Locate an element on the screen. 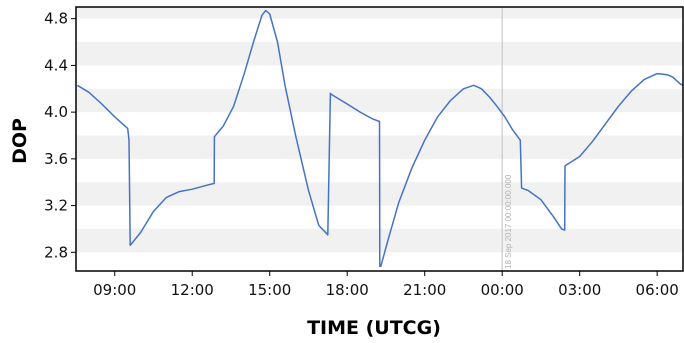 The image size is (684, 343). x-tick-label: 06:00 is located at coordinates (657, 290).